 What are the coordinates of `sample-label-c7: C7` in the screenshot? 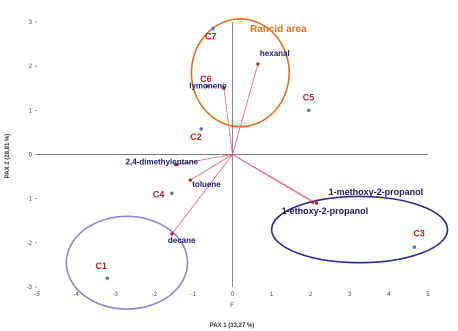 It's located at (211, 37).